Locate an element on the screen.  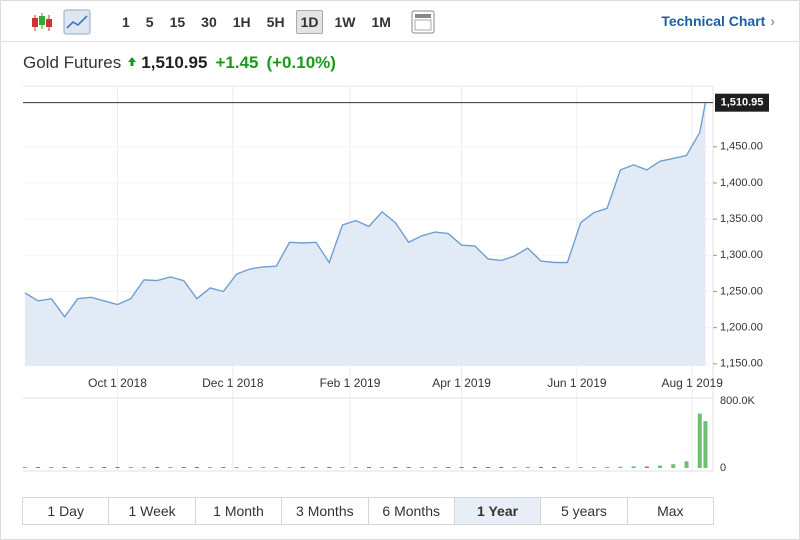
range-tab: 3 Months is located at coordinates (324, 511).